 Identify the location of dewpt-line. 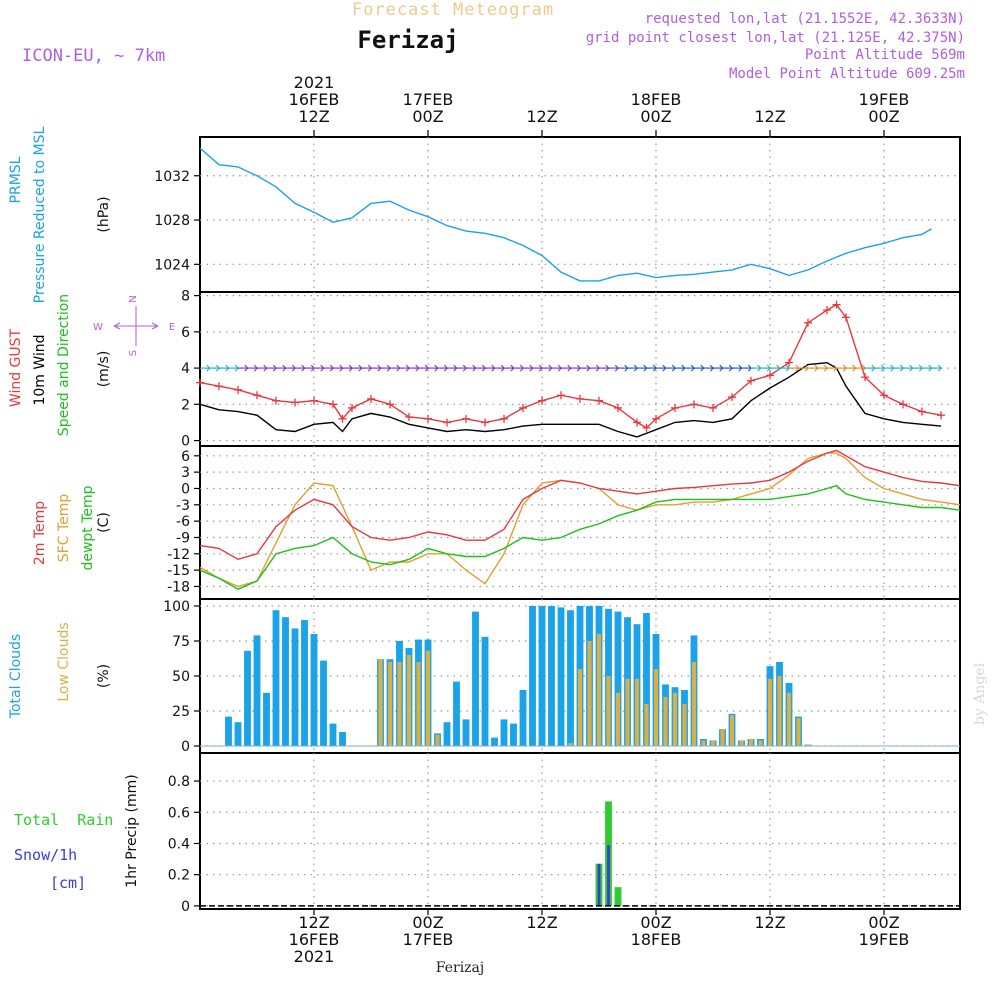
(580, 537).